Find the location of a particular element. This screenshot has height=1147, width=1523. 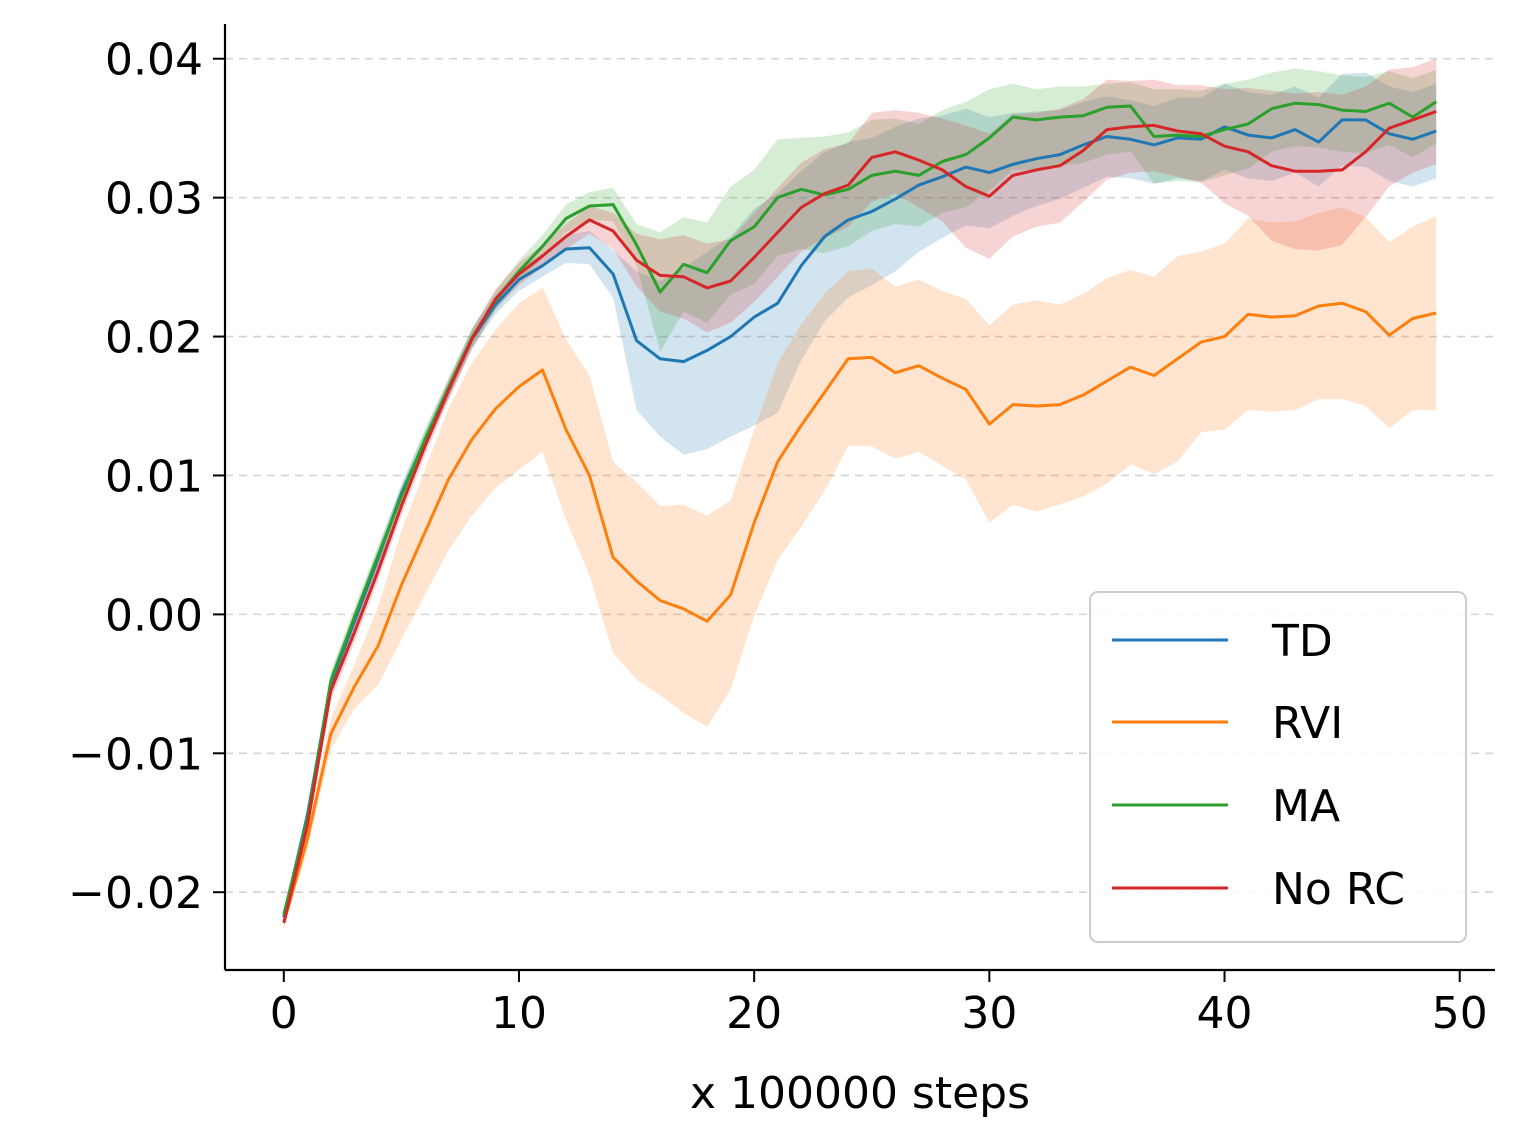

y-tick-label-2: 0.00 is located at coordinates (154, 615).